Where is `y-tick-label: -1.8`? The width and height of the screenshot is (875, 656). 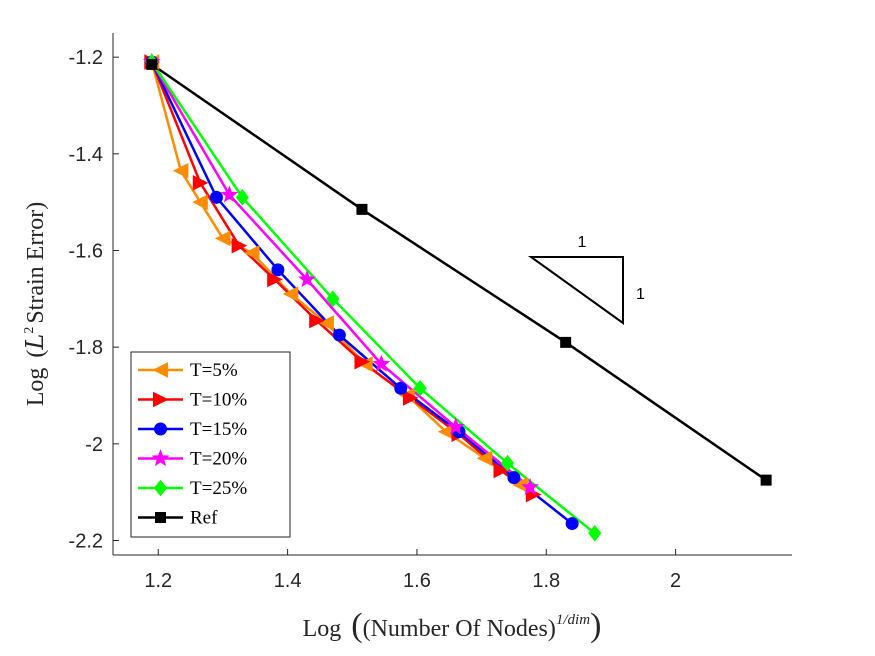 y-tick-label: -1.8 is located at coordinates (86, 348).